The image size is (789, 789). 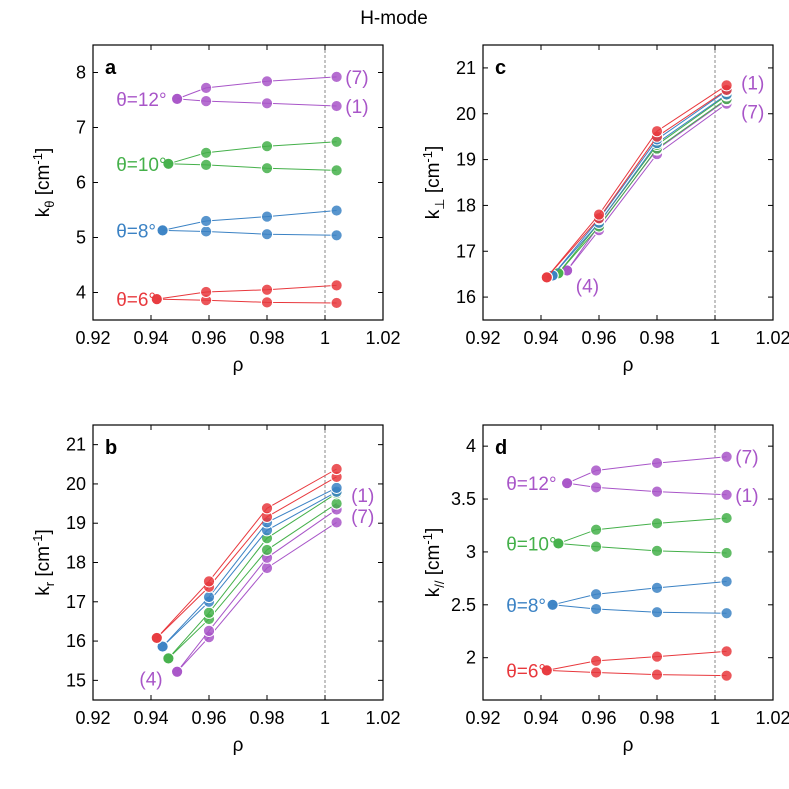 What do you see at coordinates (81, 238) in the screenshot?
I see `y-tick-label: 5` at bounding box center [81, 238].